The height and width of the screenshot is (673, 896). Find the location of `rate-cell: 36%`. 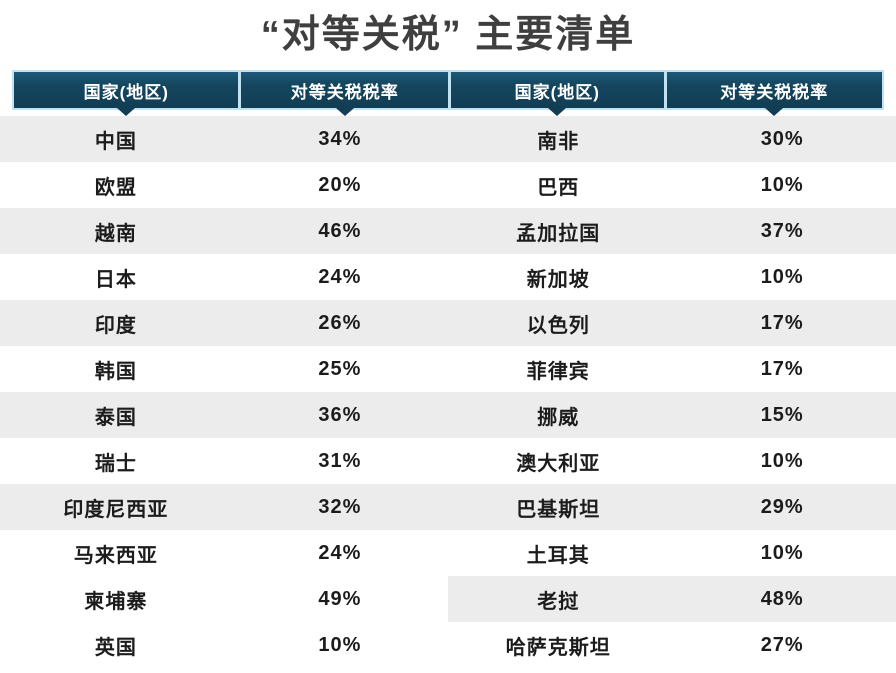

rate-cell: 36% is located at coordinates (340, 414).